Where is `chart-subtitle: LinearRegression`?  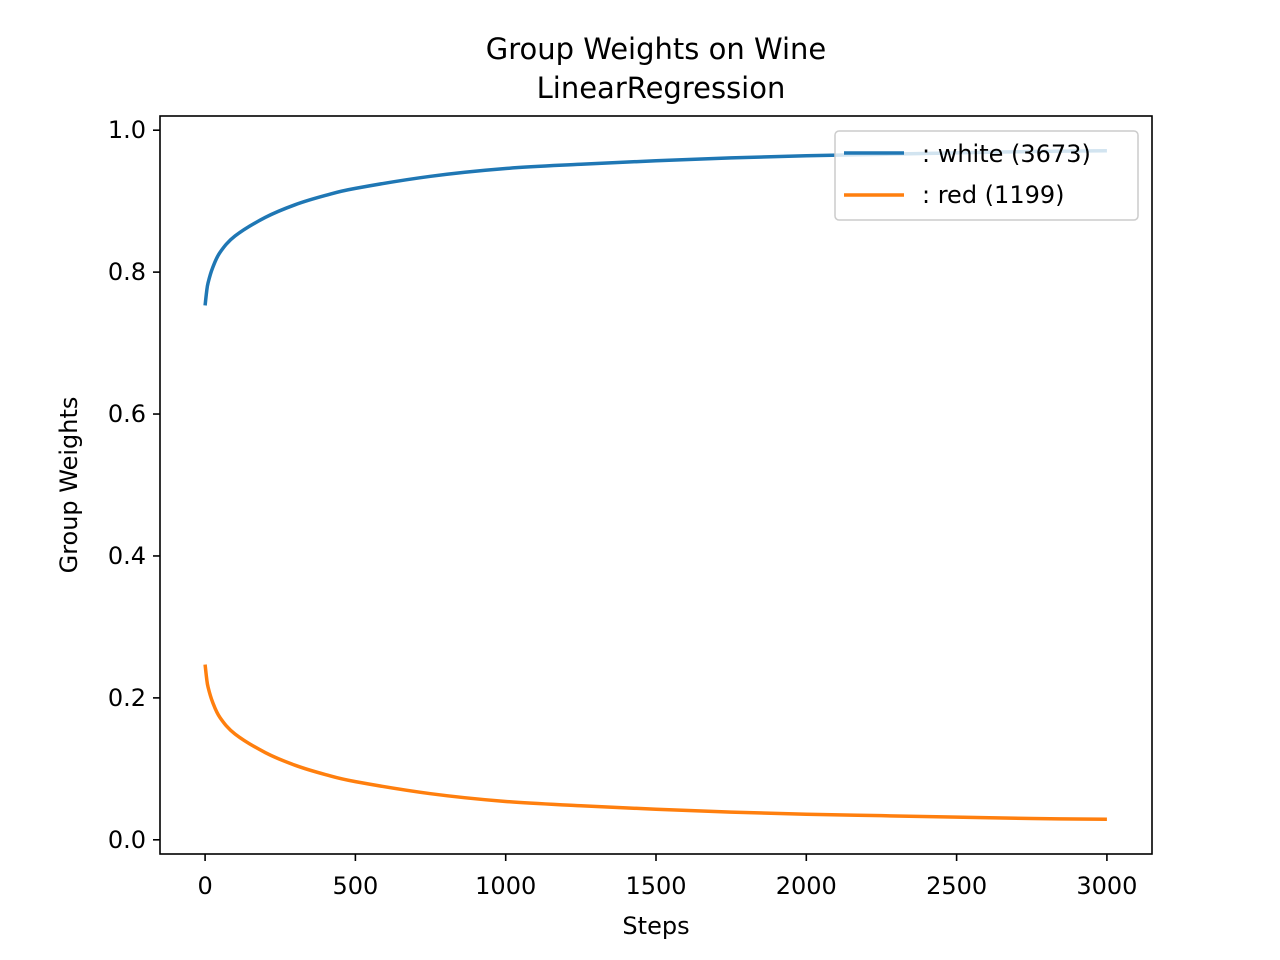 chart-subtitle: LinearRegression is located at coordinates (661, 88).